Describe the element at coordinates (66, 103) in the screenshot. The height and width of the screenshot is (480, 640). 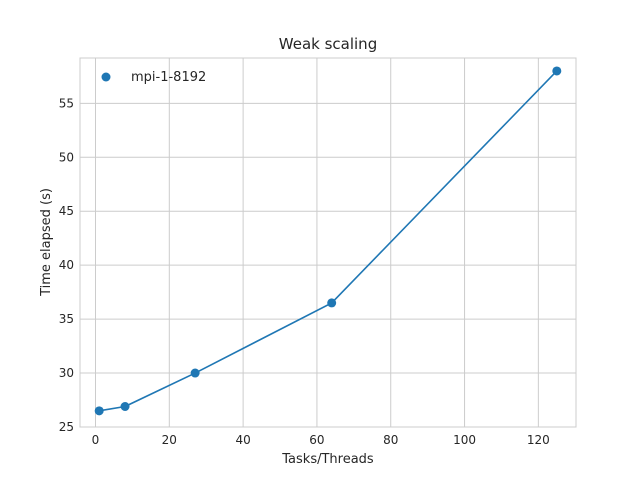
I see `y-tick-label-6: 55` at that location.